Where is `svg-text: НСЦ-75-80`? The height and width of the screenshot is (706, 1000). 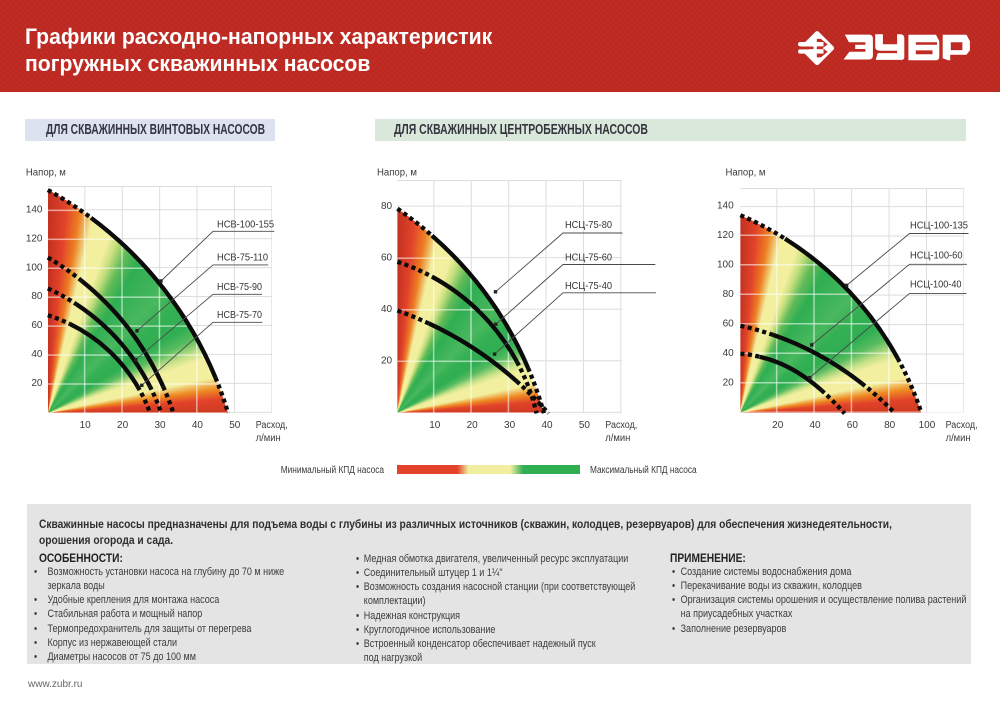 svg-text: НСЦ-75-80 is located at coordinates (588, 225).